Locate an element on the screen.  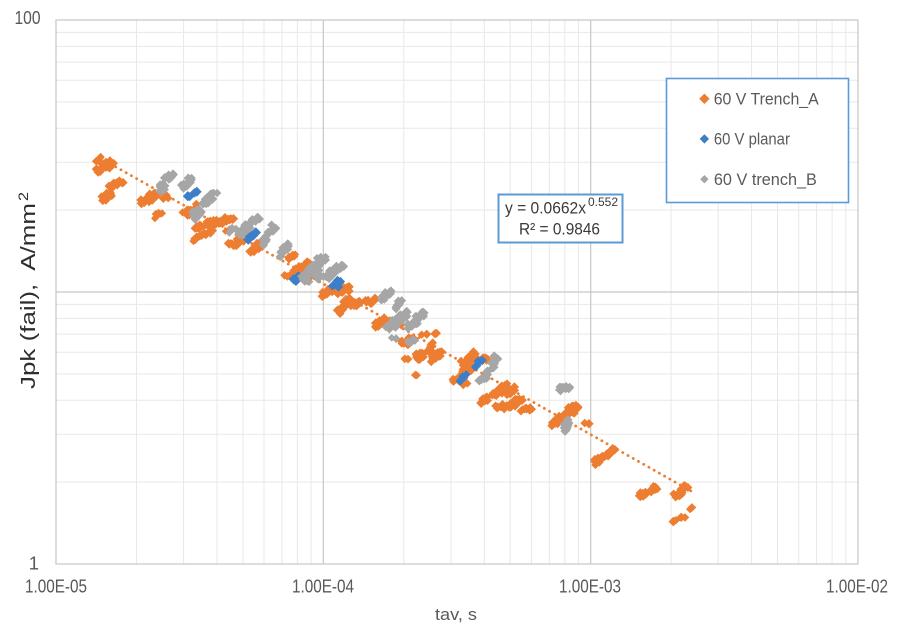
svg-text: 0.552 is located at coordinates (603, 202).